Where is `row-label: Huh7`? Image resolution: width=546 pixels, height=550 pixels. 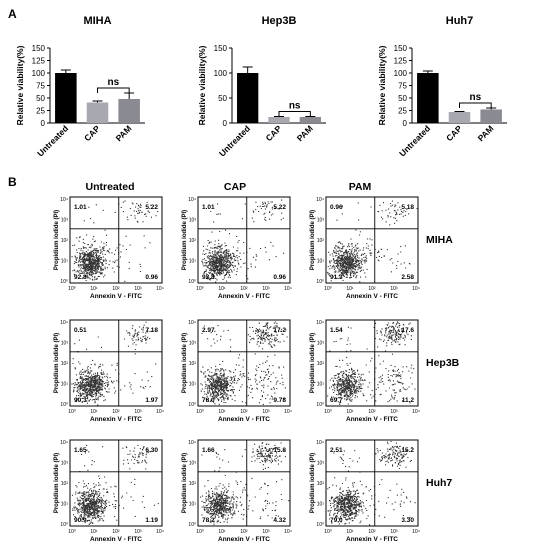
row-label: Huh7 is located at coordinates (439, 483).